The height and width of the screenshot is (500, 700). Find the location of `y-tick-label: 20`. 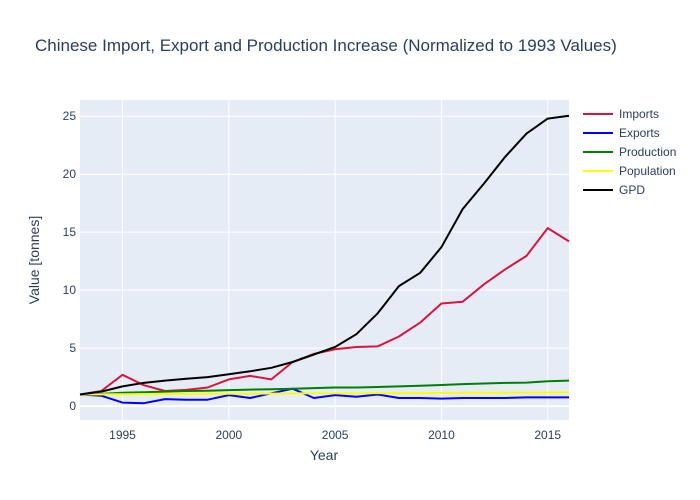

y-tick-label: 20 is located at coordinates (70, 174).